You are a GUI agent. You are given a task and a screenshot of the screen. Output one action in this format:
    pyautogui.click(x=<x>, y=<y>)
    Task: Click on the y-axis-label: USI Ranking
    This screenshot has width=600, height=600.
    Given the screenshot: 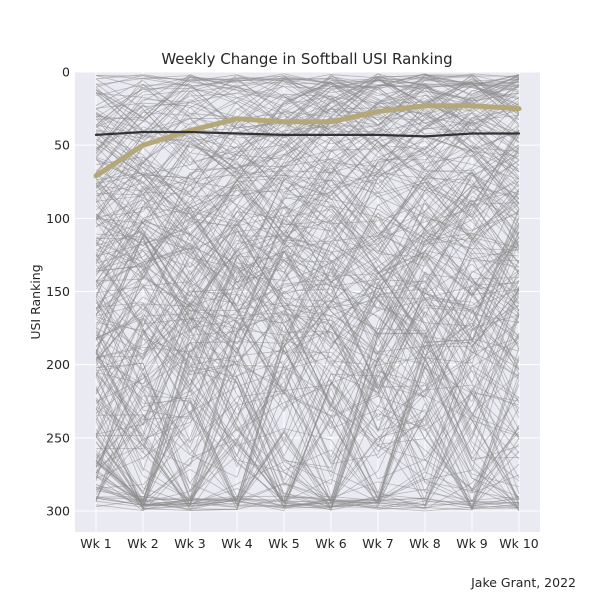 What is the action you would take?
    pyautogui.click(x=35, y=301)
    